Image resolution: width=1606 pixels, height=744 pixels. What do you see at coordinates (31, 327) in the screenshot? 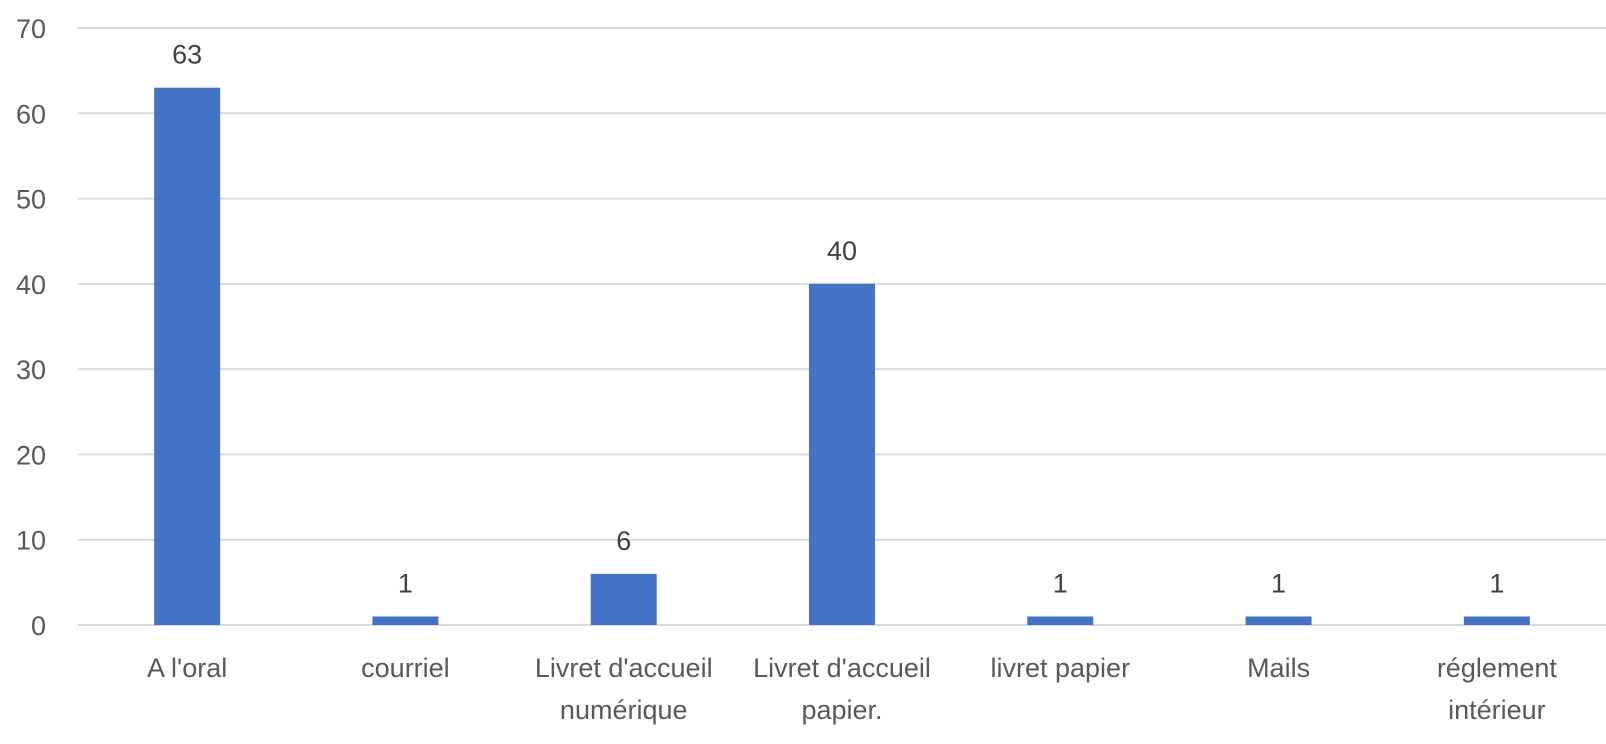
I see `y-axis-ticks: 0 10 20 30 40 50 60 70` at bounding box center [31, 327].